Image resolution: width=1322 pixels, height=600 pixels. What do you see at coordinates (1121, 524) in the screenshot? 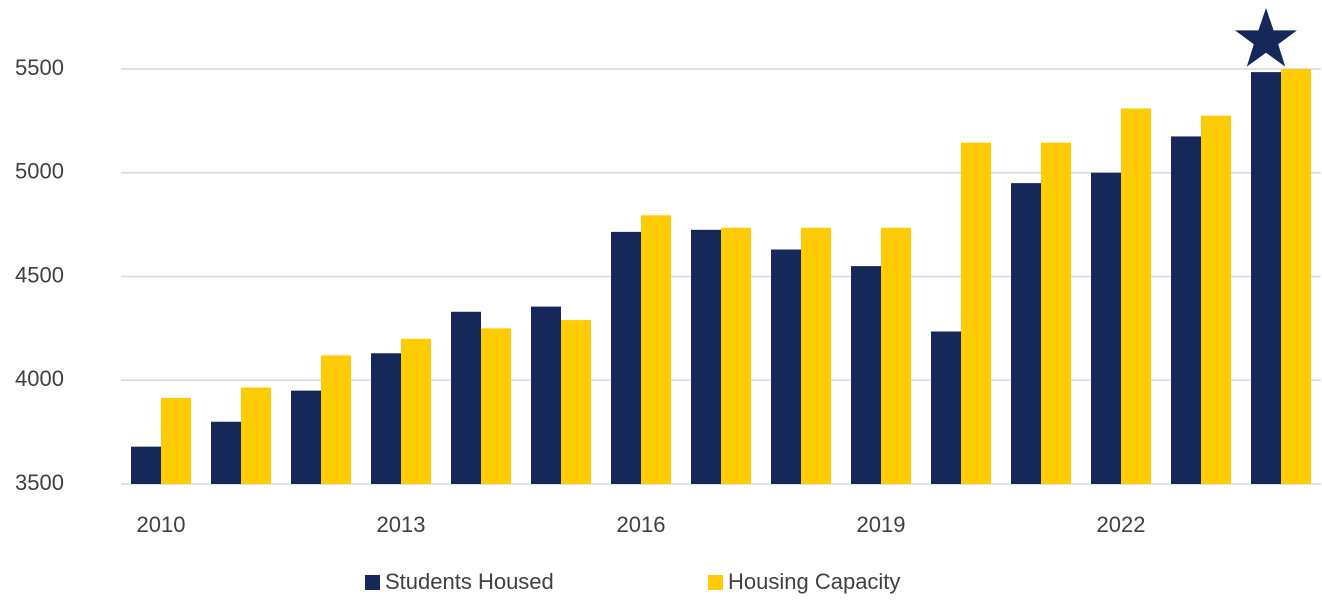
I see `x-tick-label: 2022` at bounding box center [1121, 524].